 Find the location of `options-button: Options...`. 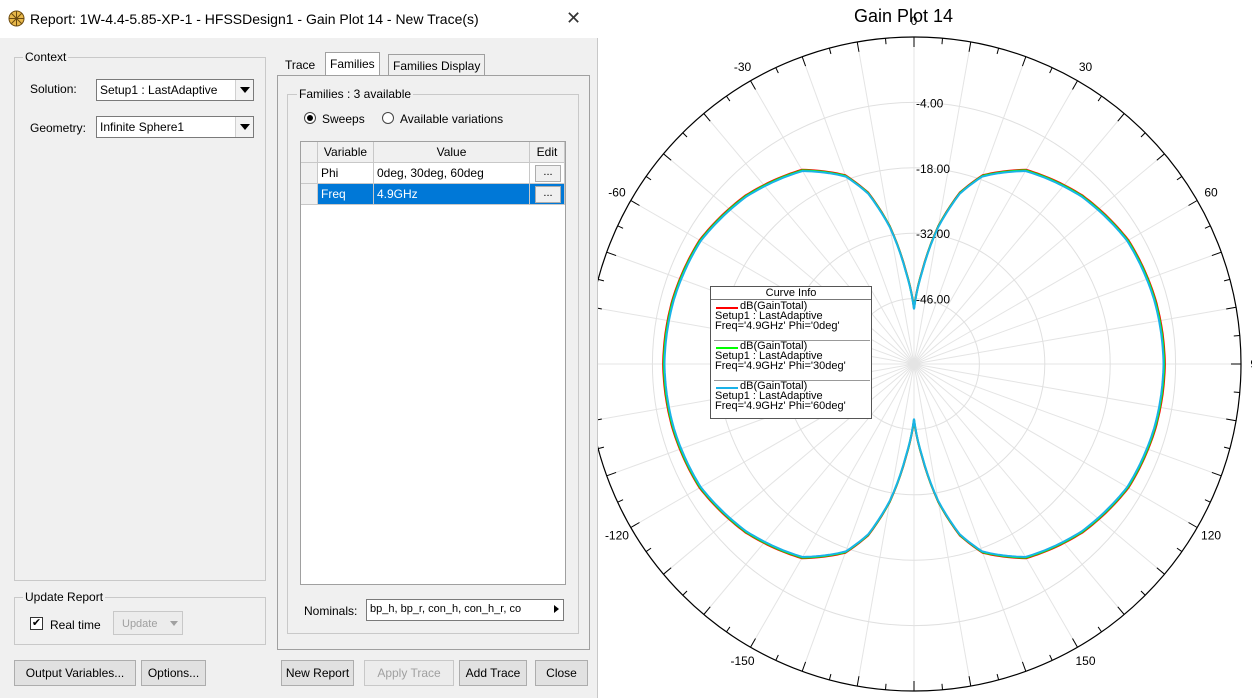

options-button: Options... is located at coordinates (173, 673).